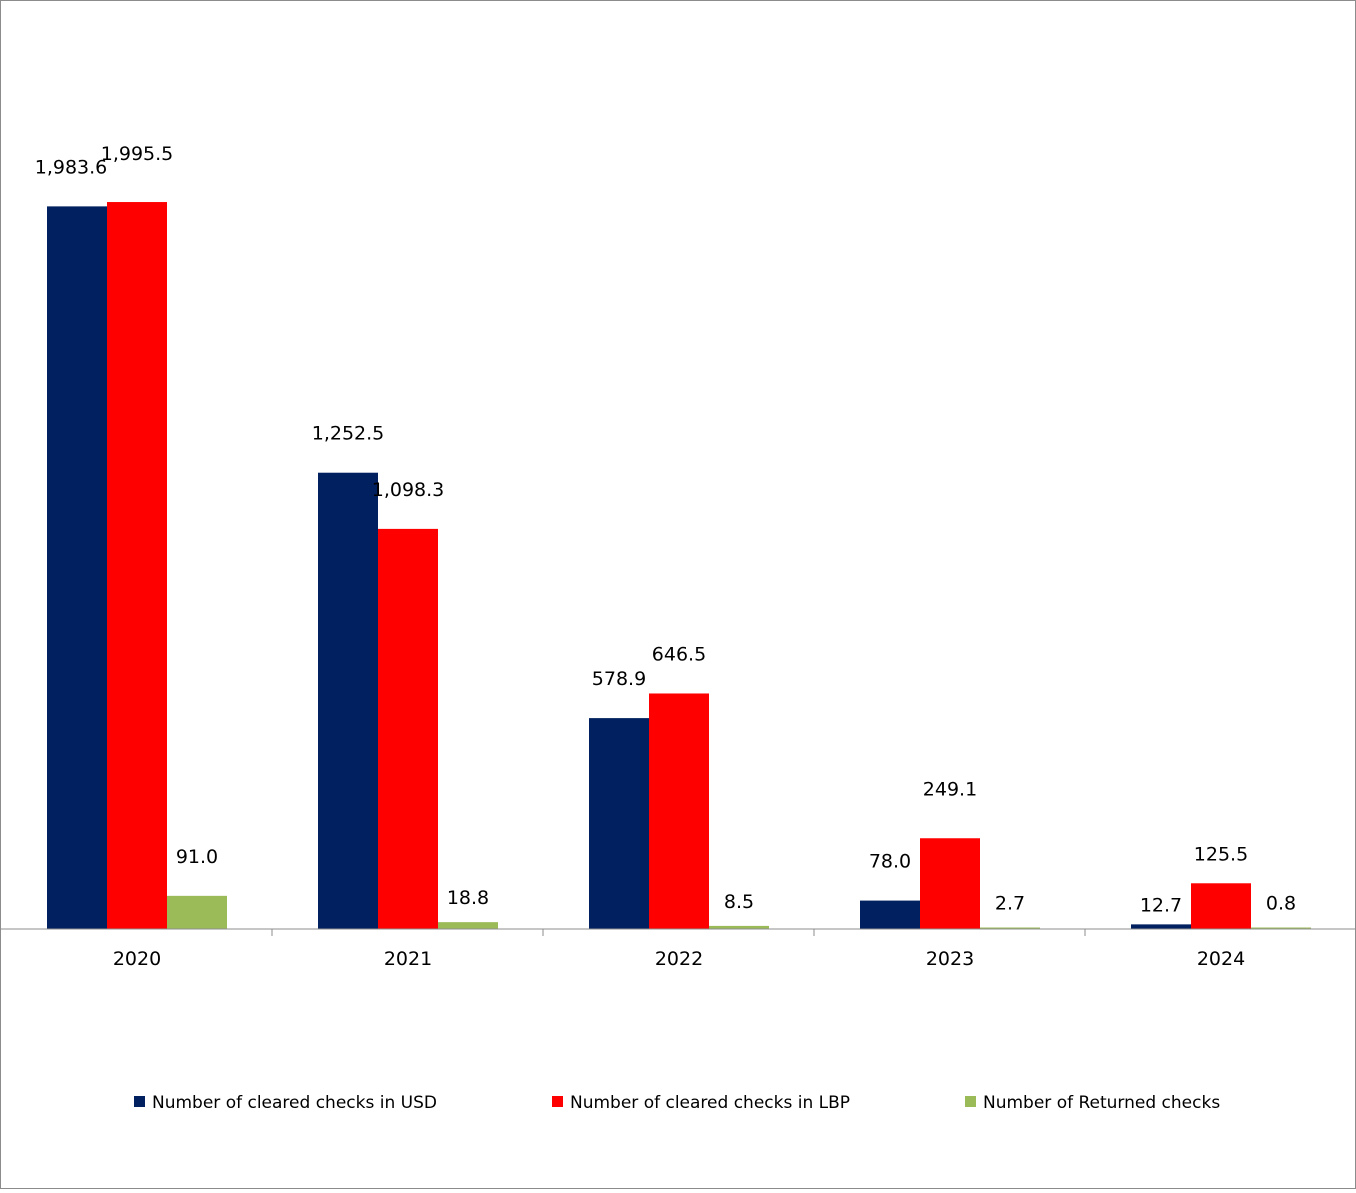 Image resolution: width=1356 pixels, height=1193 pixels. What do you see at coordinates (348, 434) in the screenshot?
I see `data-label-2021-series-1: 1,252.5` at bounding box center [348, 434].